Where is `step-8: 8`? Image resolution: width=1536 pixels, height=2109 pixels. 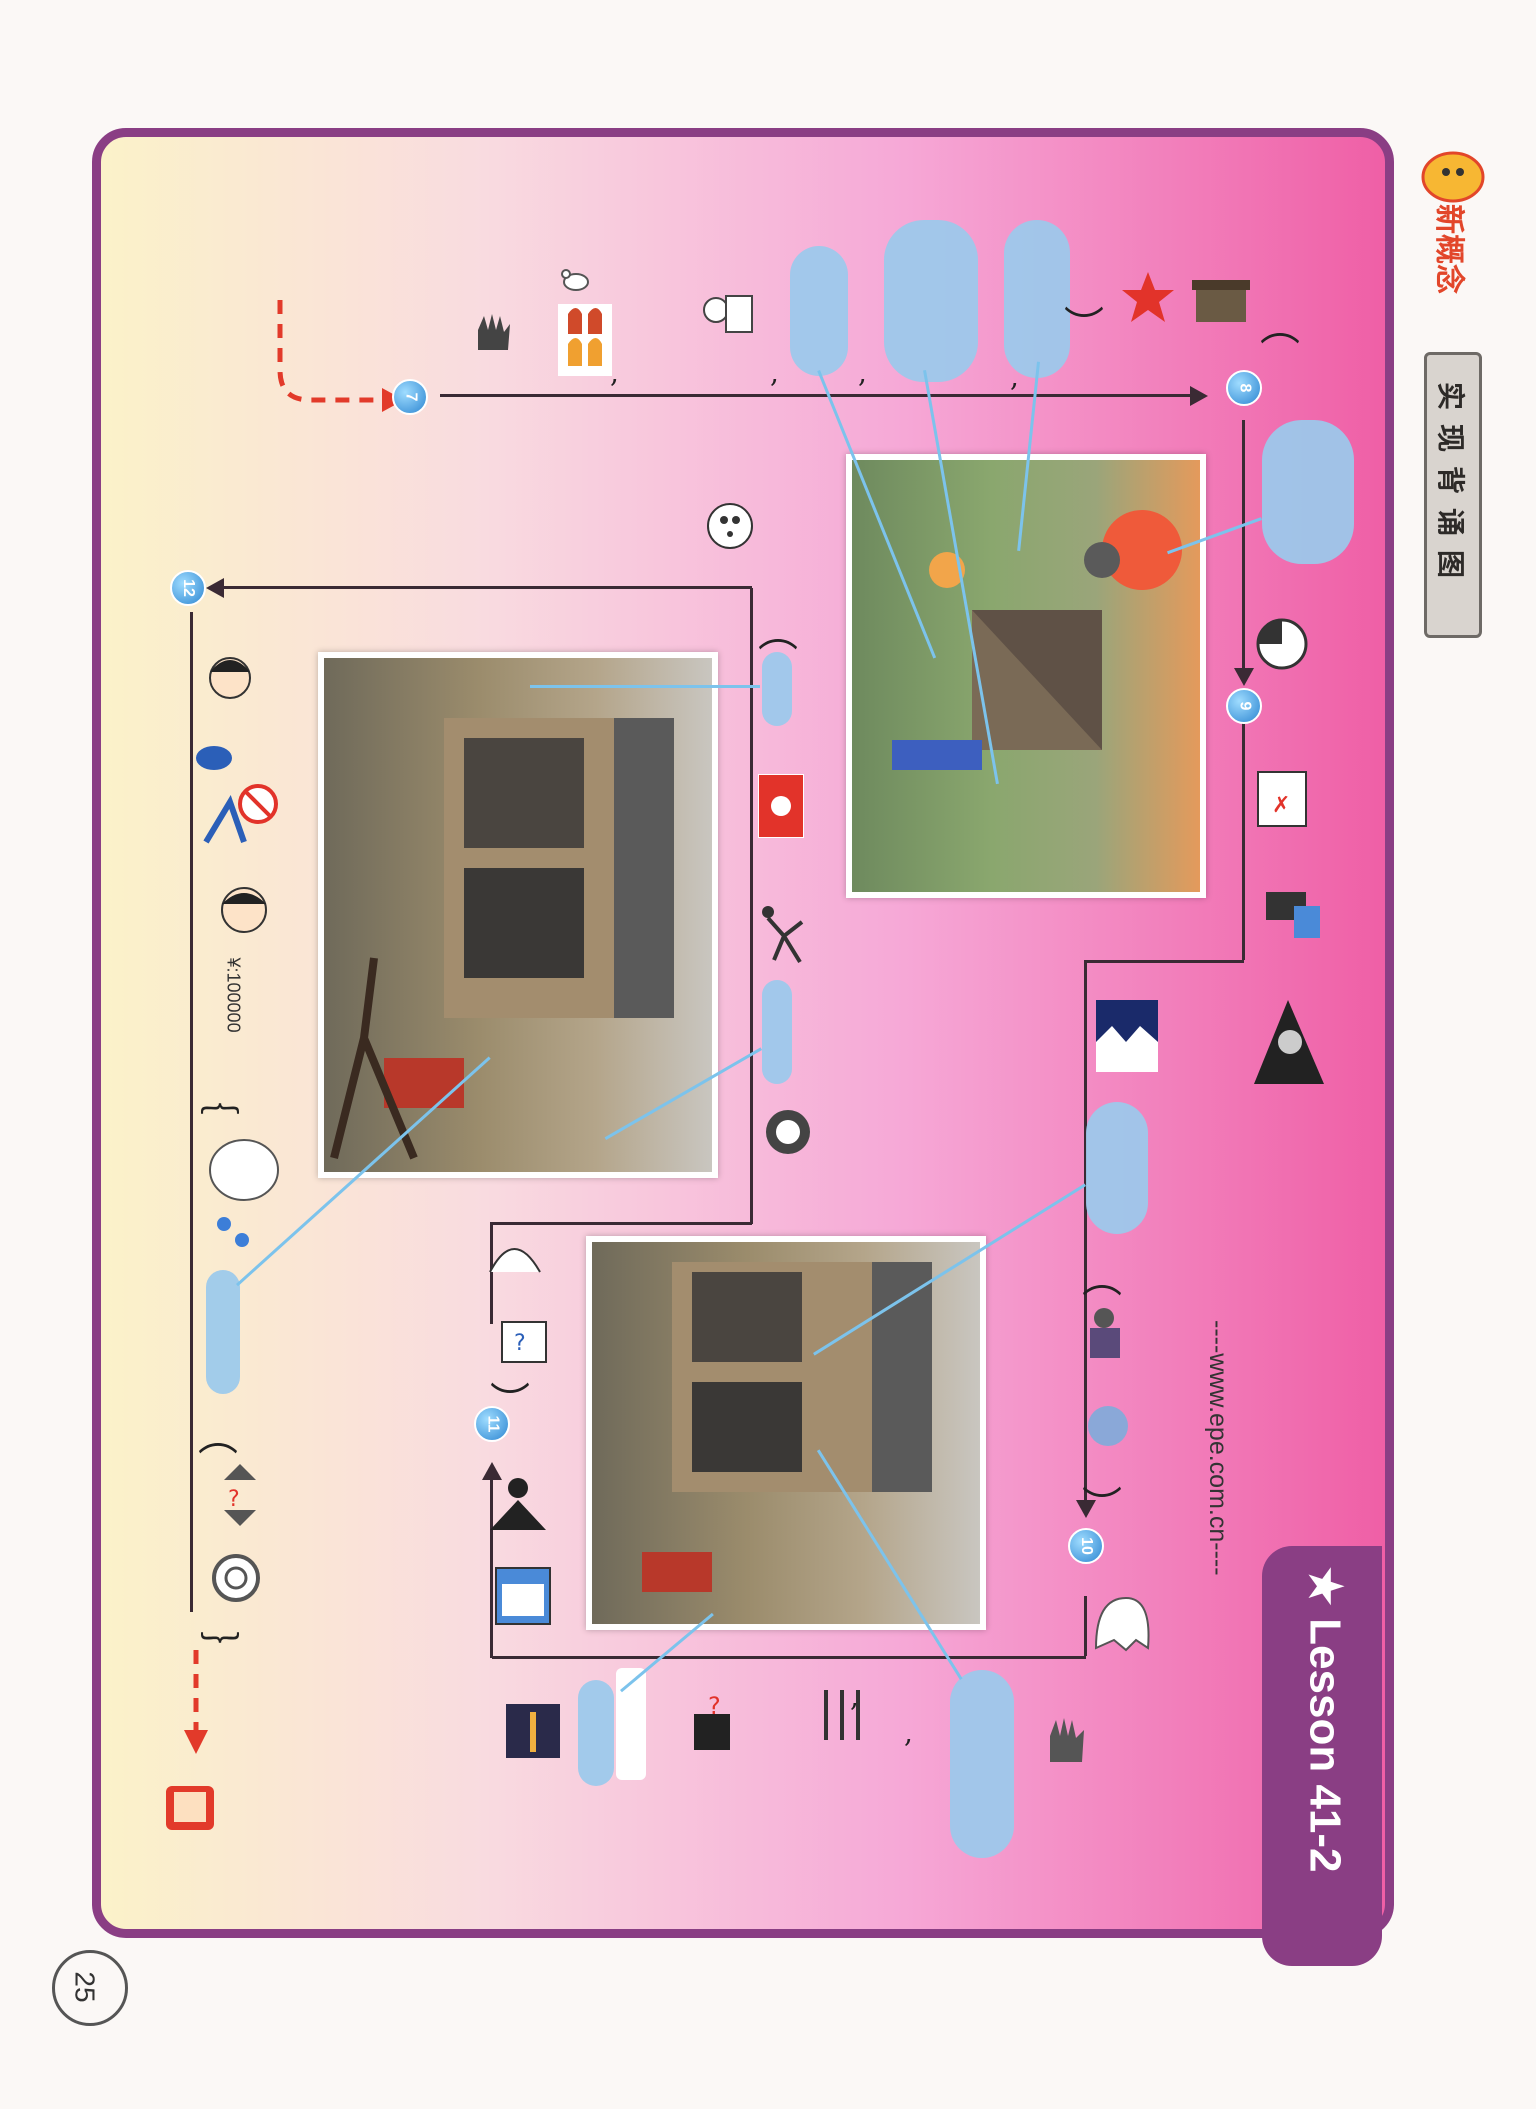 step-8: 8 is located at coordinates (1244, 388).